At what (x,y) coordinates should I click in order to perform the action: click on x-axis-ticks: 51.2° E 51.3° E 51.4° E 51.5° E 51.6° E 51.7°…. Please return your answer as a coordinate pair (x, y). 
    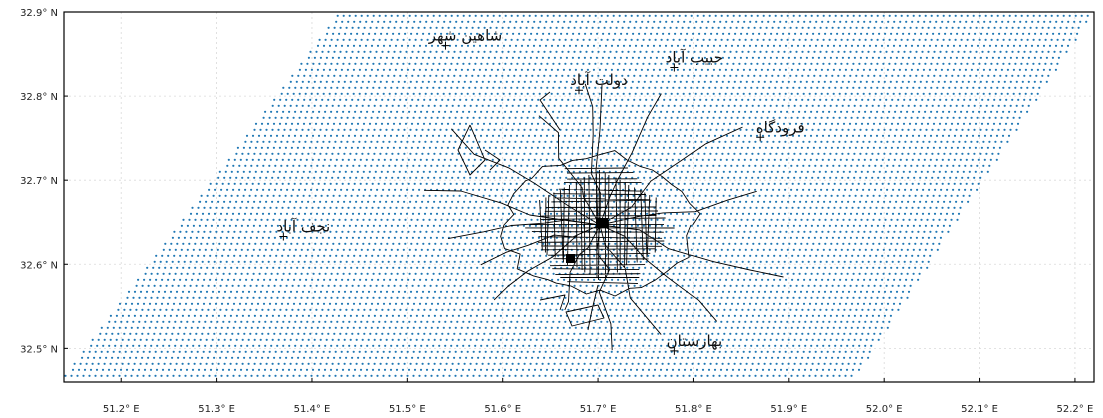
    Looking at the image, I should click on (598, 396).